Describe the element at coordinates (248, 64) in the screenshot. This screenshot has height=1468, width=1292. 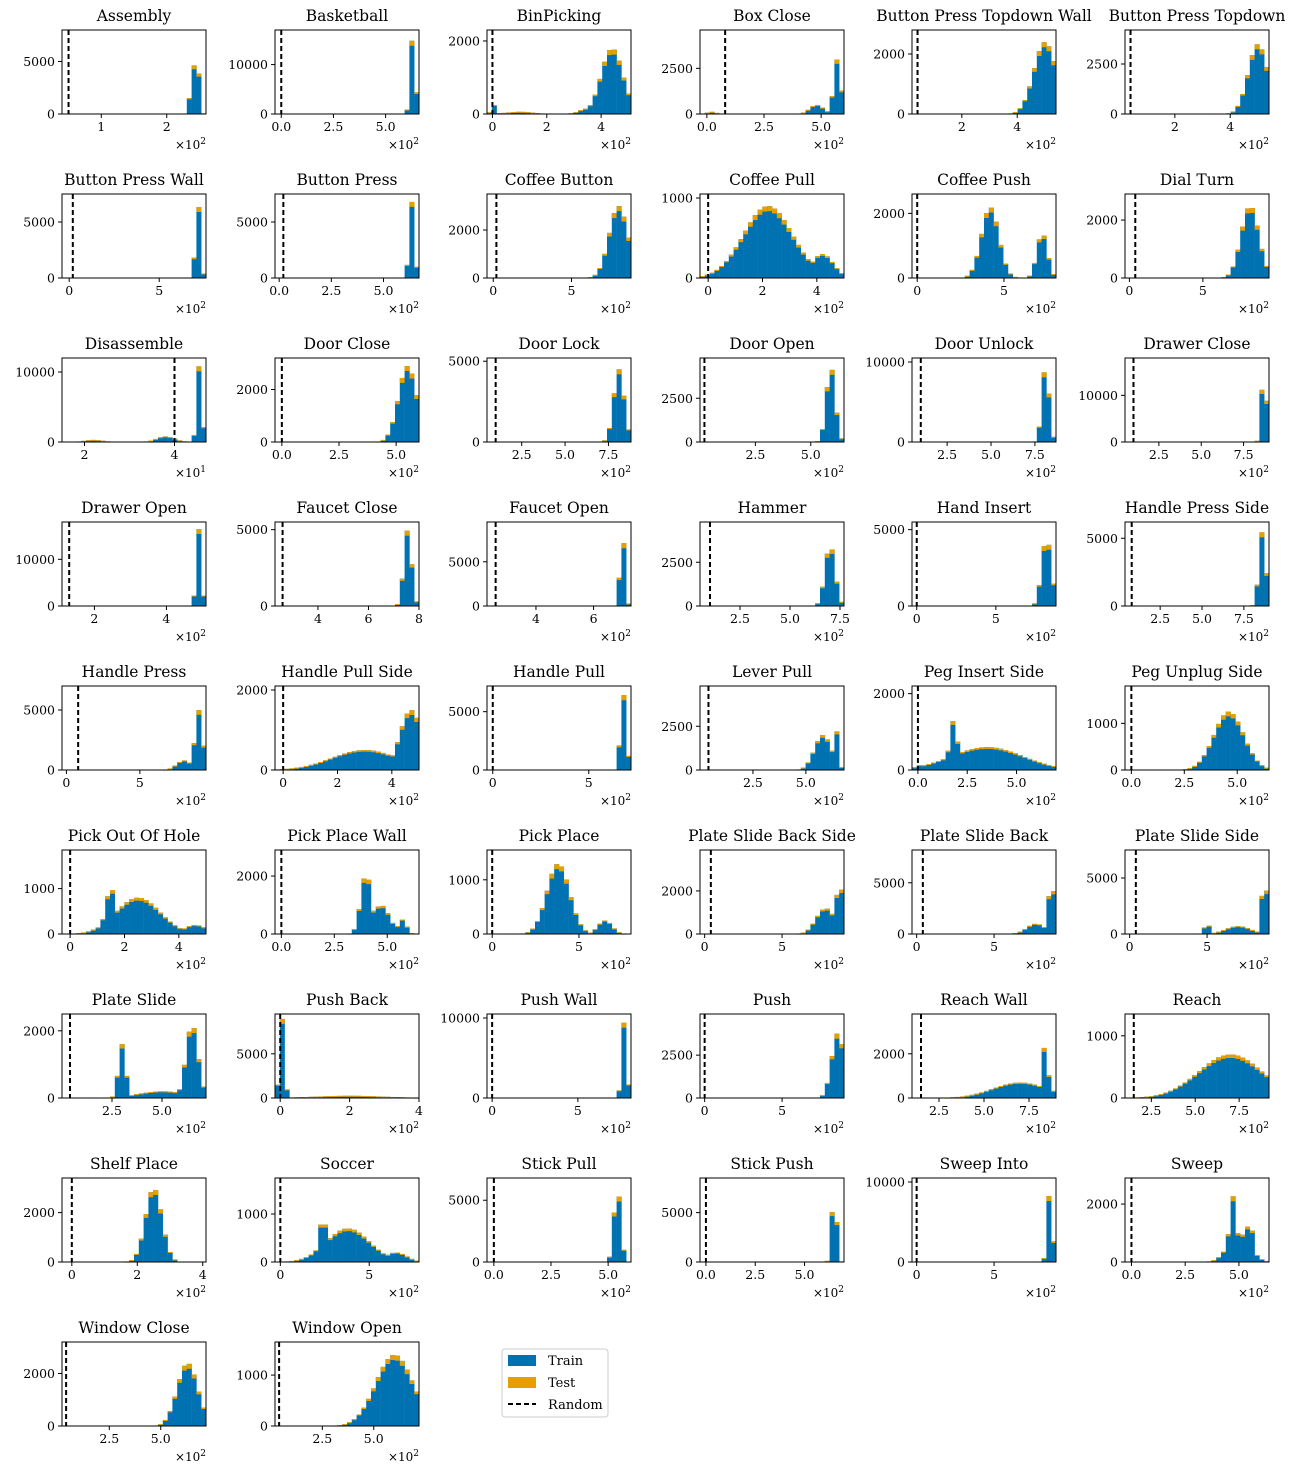
I see `y-tick-label: 10000` at that location.